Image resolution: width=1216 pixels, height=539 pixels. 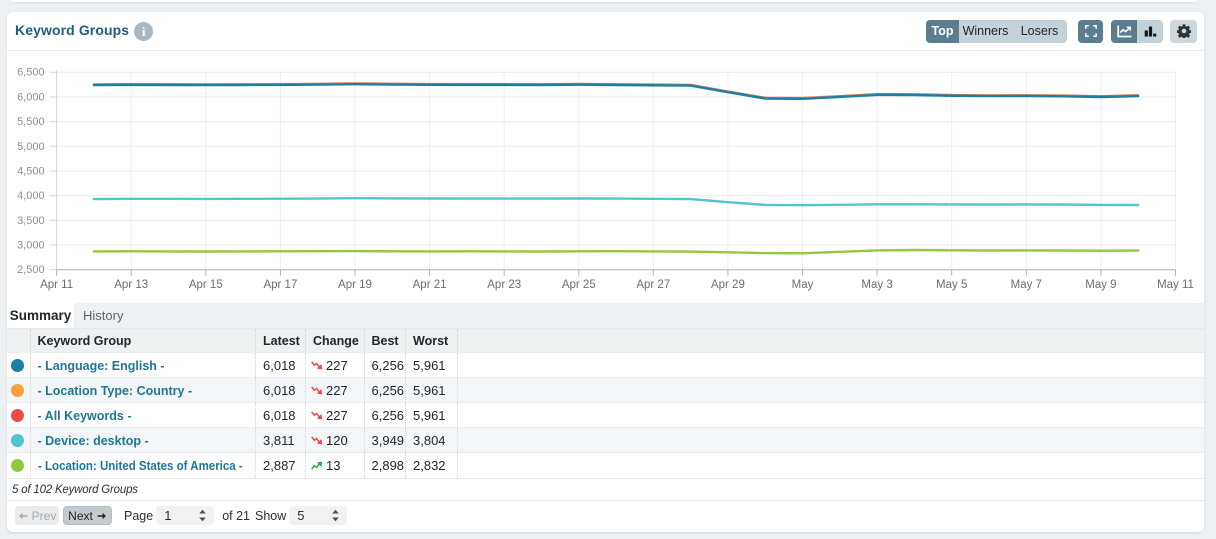 What do you see at coordinates (504, 285) in the screenshot?
I see `svg-text: Apr 23` at bounding box center [504, 285].